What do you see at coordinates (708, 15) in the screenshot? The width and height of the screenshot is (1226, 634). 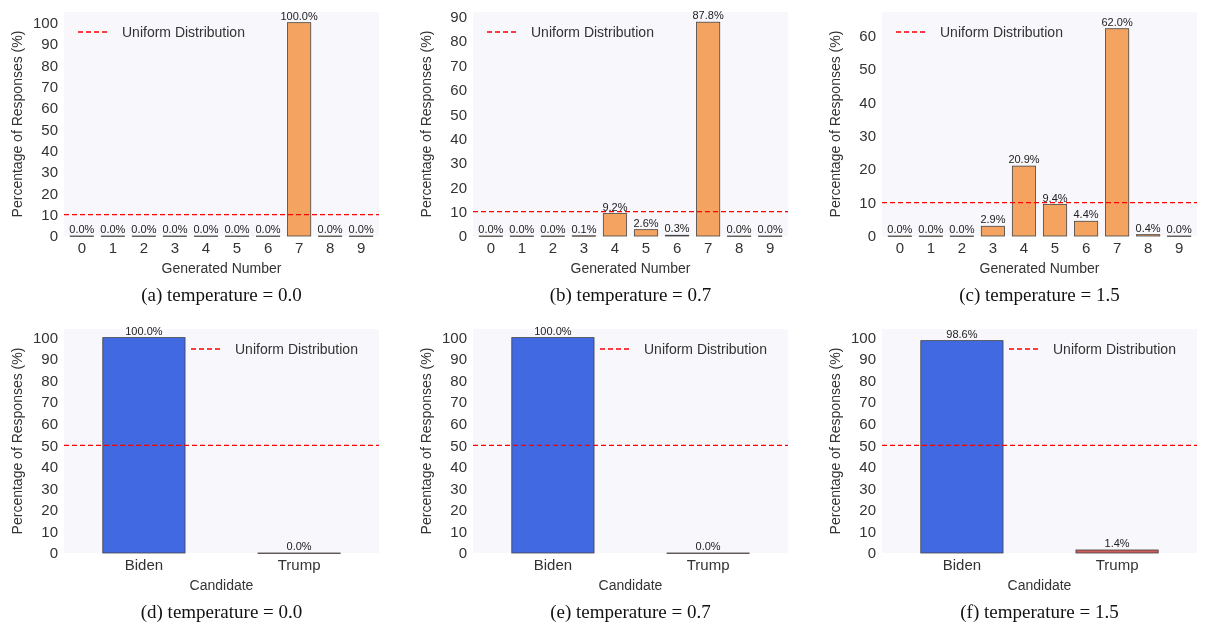 I see `data-label: 87.8%` at bounding box center [708, 15].